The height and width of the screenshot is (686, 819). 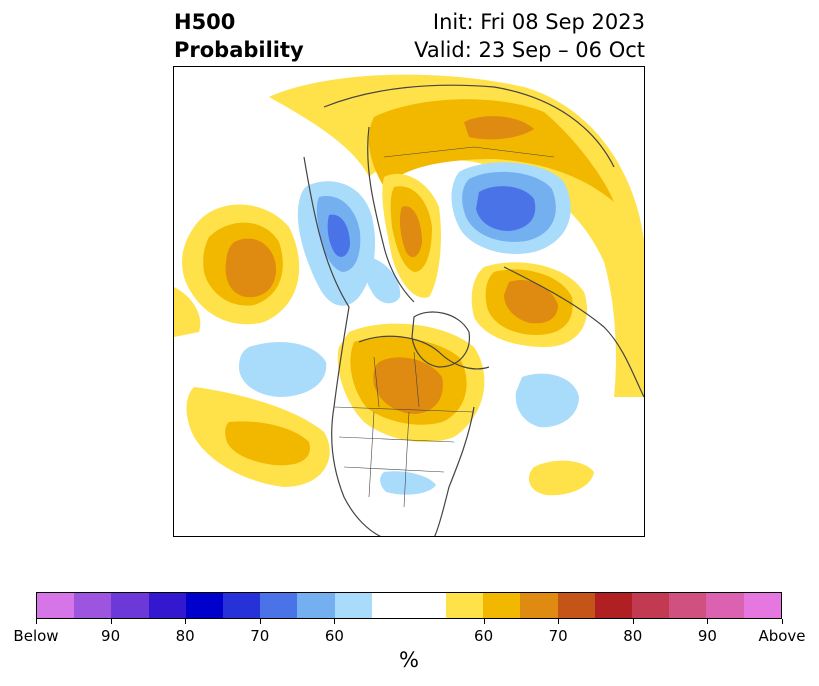 What do you see at coordinates (499, 128) in the screenshot?
I see `arctic-above-max` at bounding box center [499, 128].